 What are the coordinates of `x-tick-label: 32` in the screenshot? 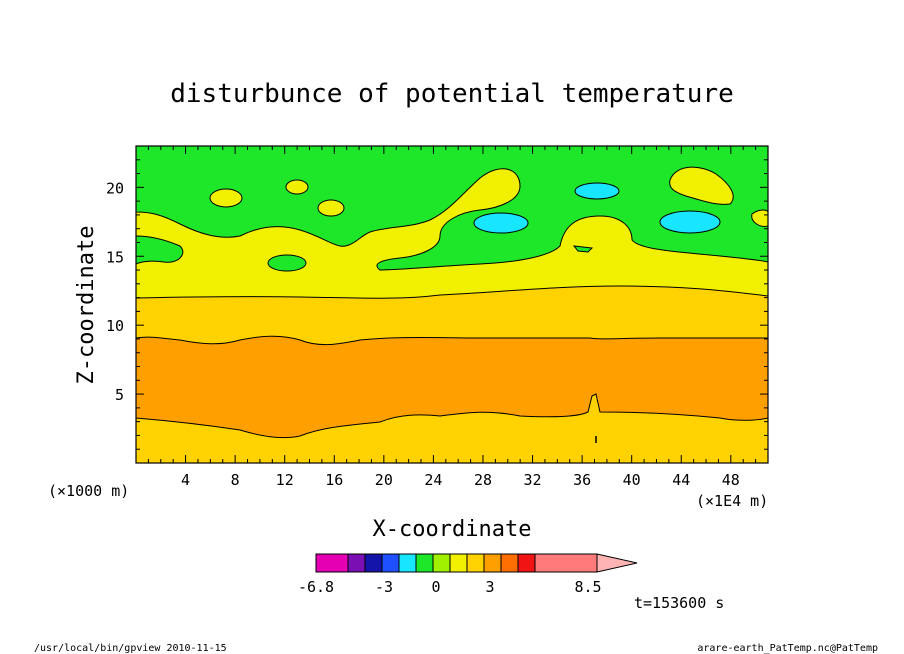 It's located at (533, 480).